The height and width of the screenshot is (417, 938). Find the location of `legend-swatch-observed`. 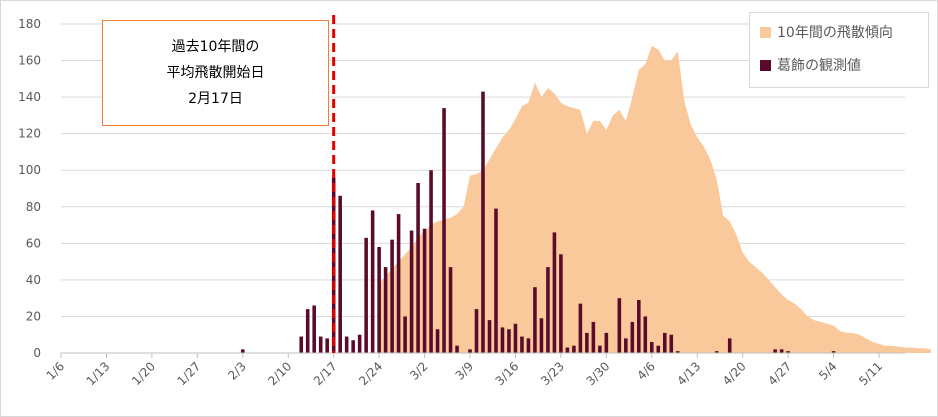

legend-swatch-observed is located at coordinates (765, 65).